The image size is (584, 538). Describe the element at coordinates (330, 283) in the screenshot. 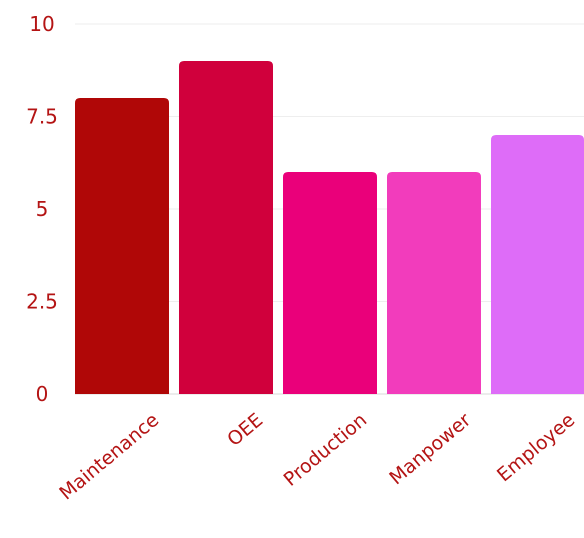

I see `bar-production` at that location.